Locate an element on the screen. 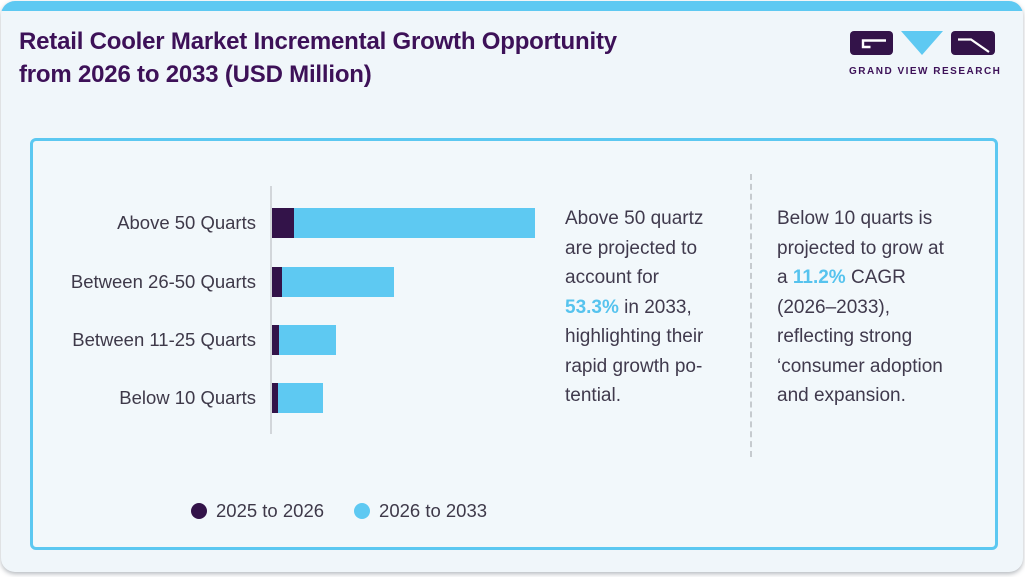 The width and height of the screenshot is (1025, 577). annotation-line: a 11.2% CAGR is located at coordinates (860, 278).